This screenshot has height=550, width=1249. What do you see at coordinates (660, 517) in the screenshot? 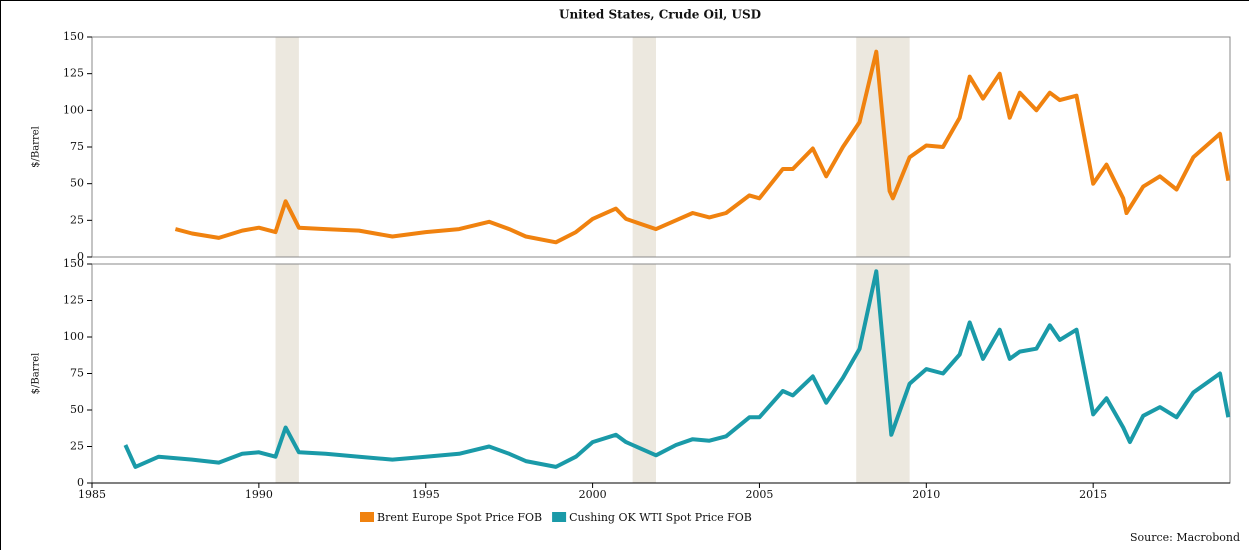
I see `legend-label: Cushing OK WTI Spot Price FOB` at bounding box center [660, 517].